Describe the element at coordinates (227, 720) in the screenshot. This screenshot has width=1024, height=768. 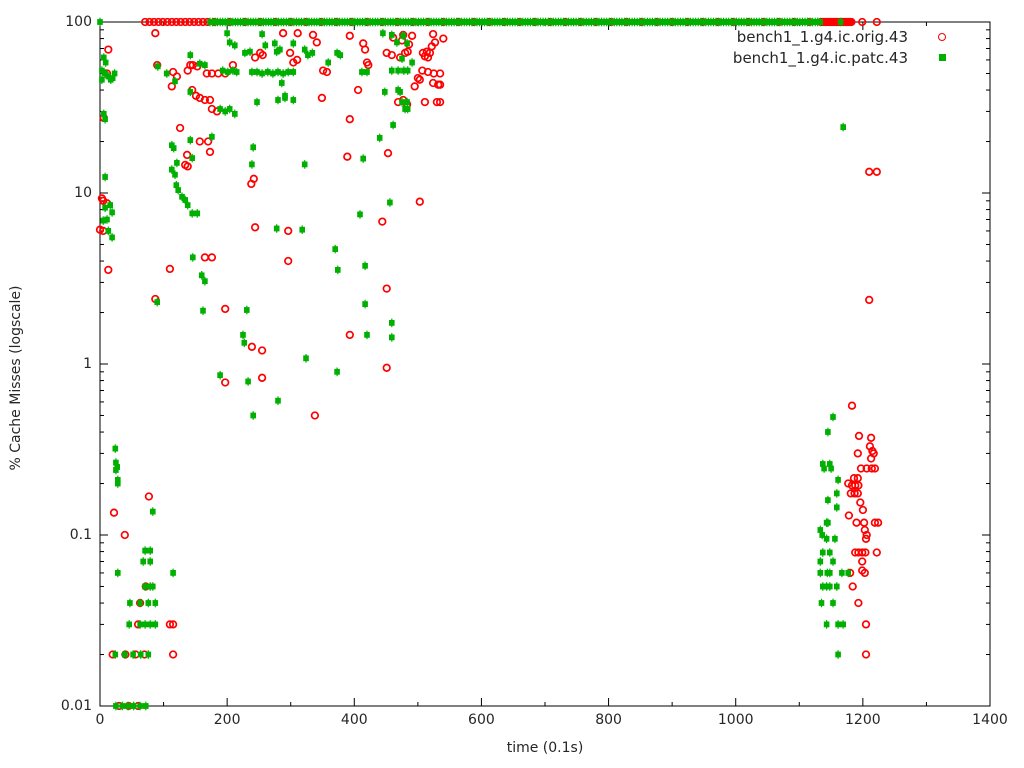
I see `x-tick-label: 200` at that location.